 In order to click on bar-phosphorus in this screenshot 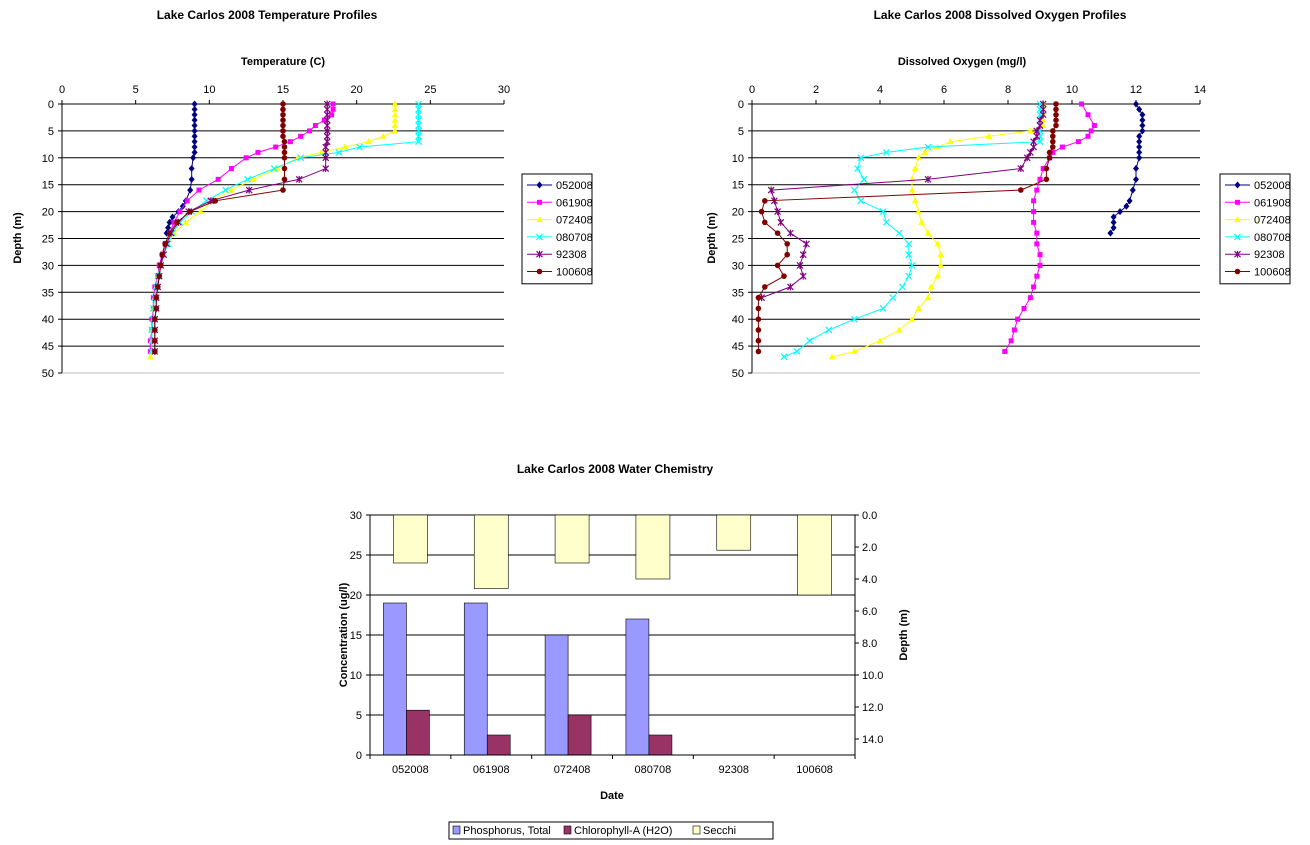, I will do `click(637, 687)`.